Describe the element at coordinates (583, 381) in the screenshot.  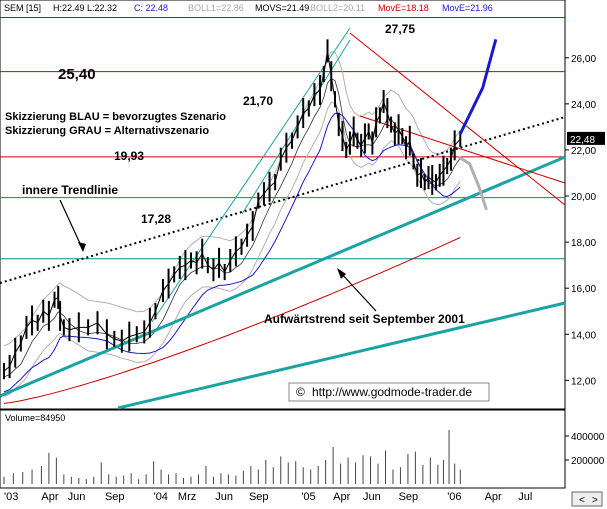
I see `y-tick-label-0: 12,00` at that location.